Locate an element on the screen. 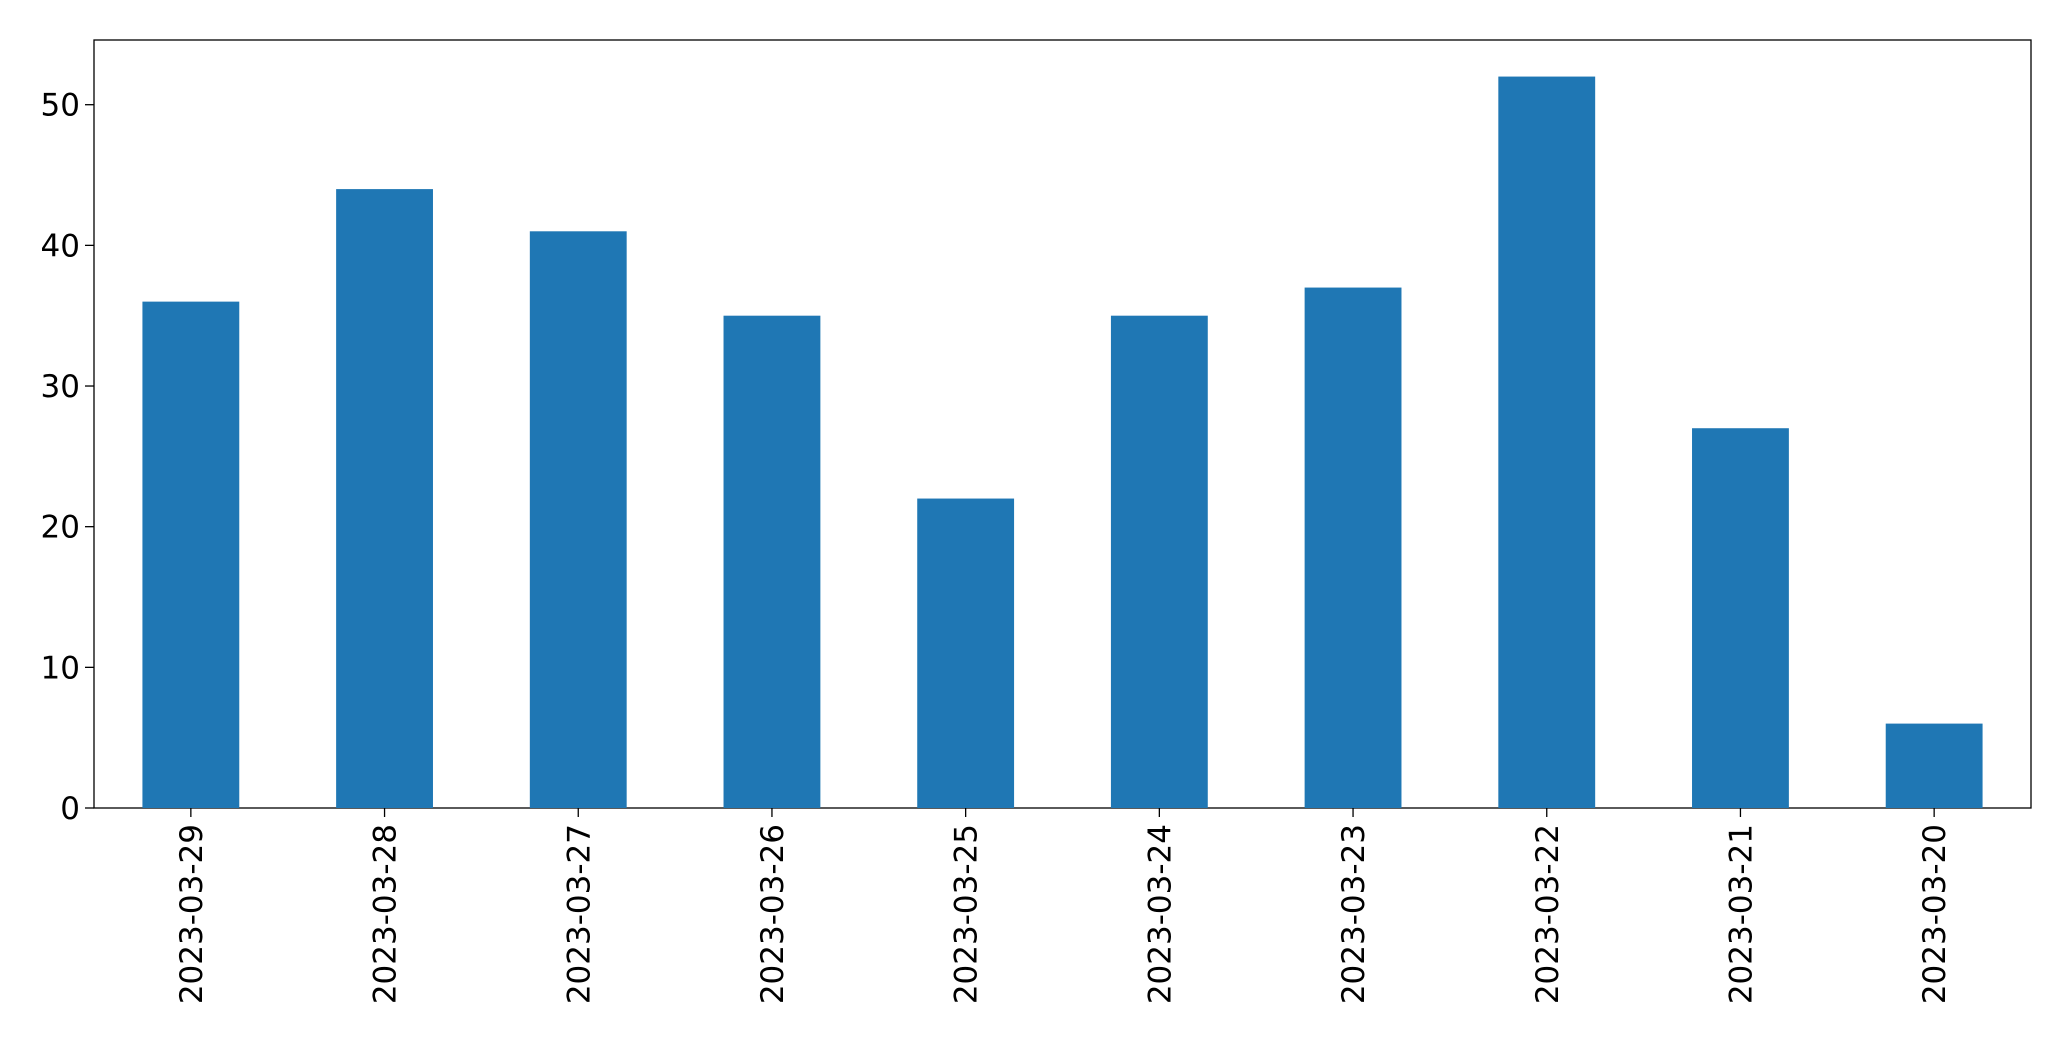 The height and width of the screenshot is (1061, 2071). x-tick-label: 2023-03-28 is located at coordinates (386, 914).